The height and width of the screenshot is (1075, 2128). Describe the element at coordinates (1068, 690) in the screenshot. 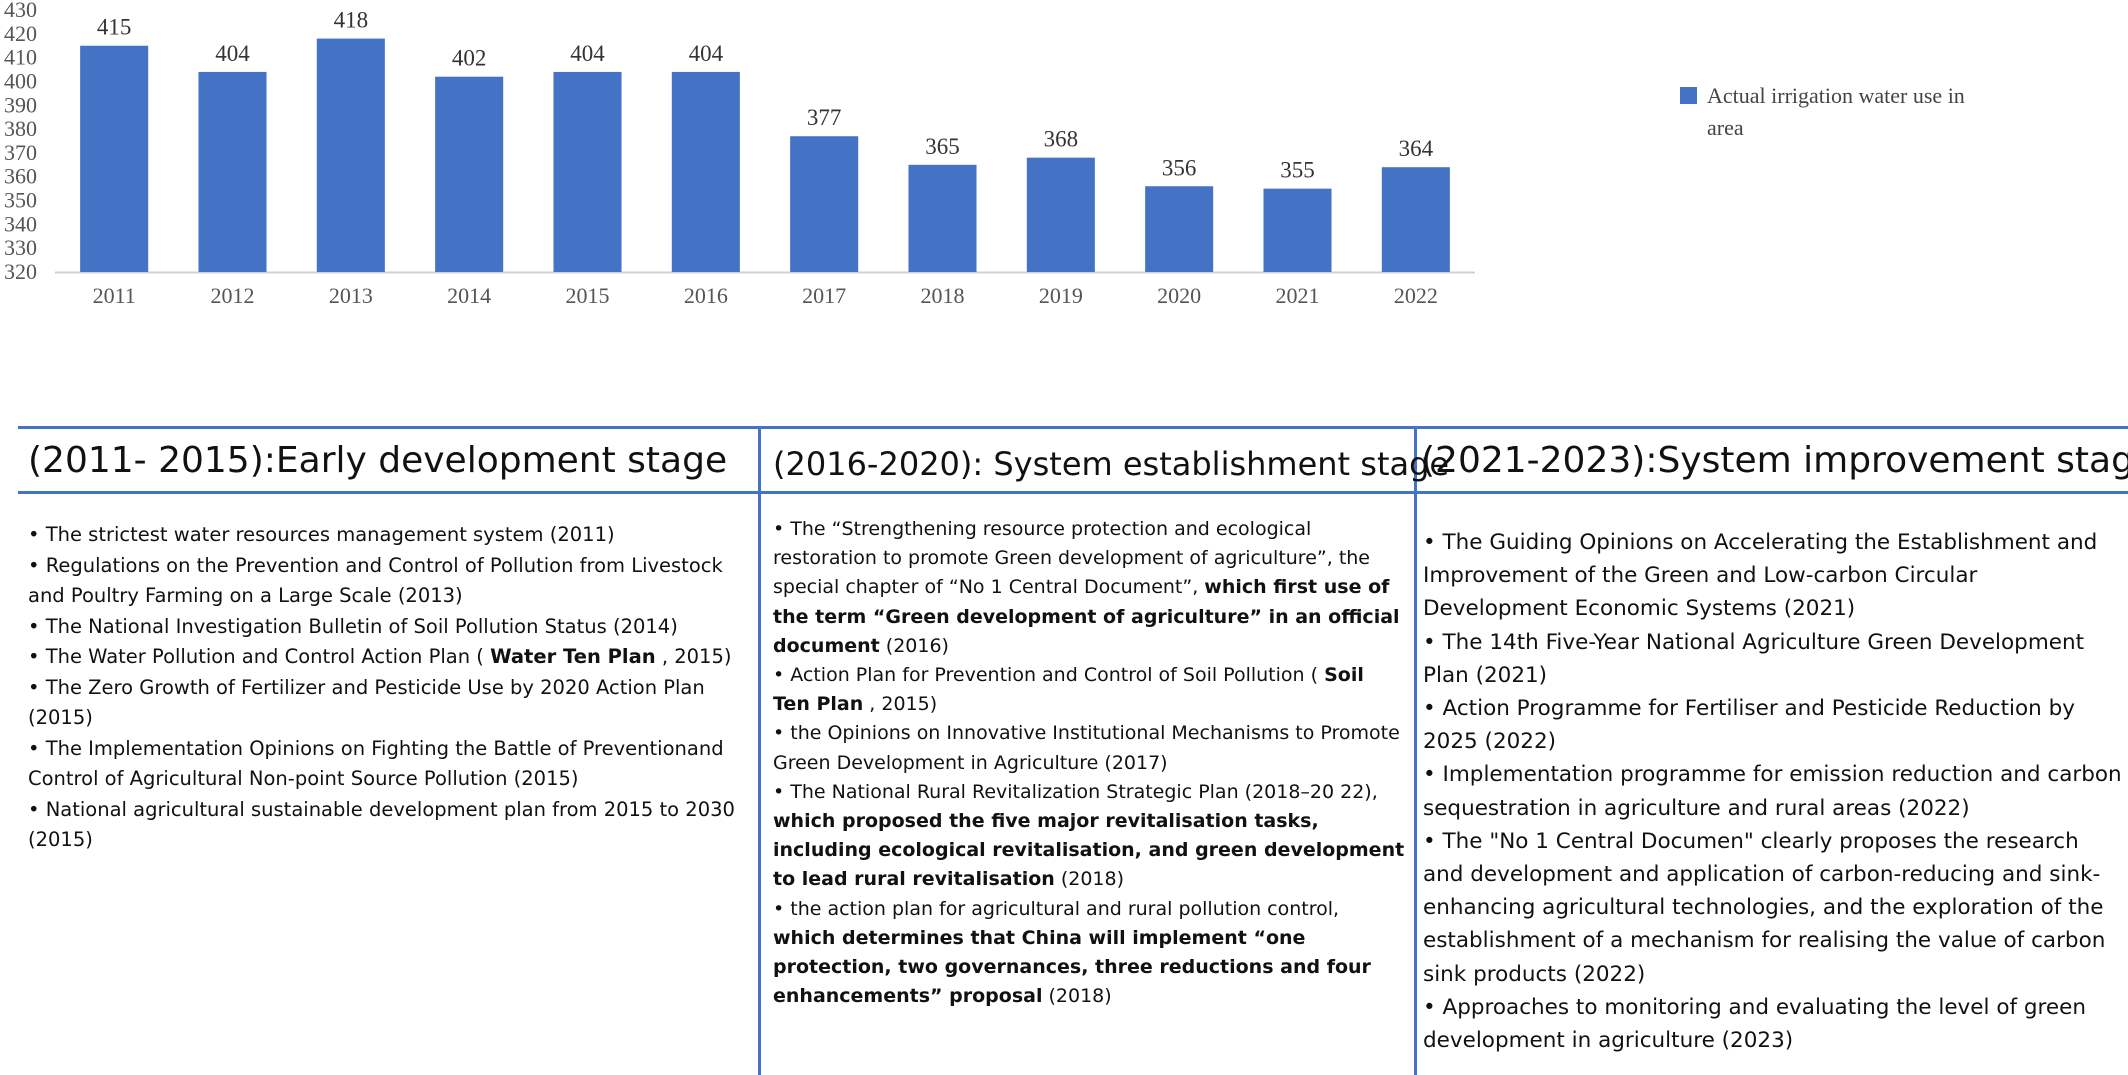

I see `policy-item-bold-text: Soil Ten Plan` at that location.